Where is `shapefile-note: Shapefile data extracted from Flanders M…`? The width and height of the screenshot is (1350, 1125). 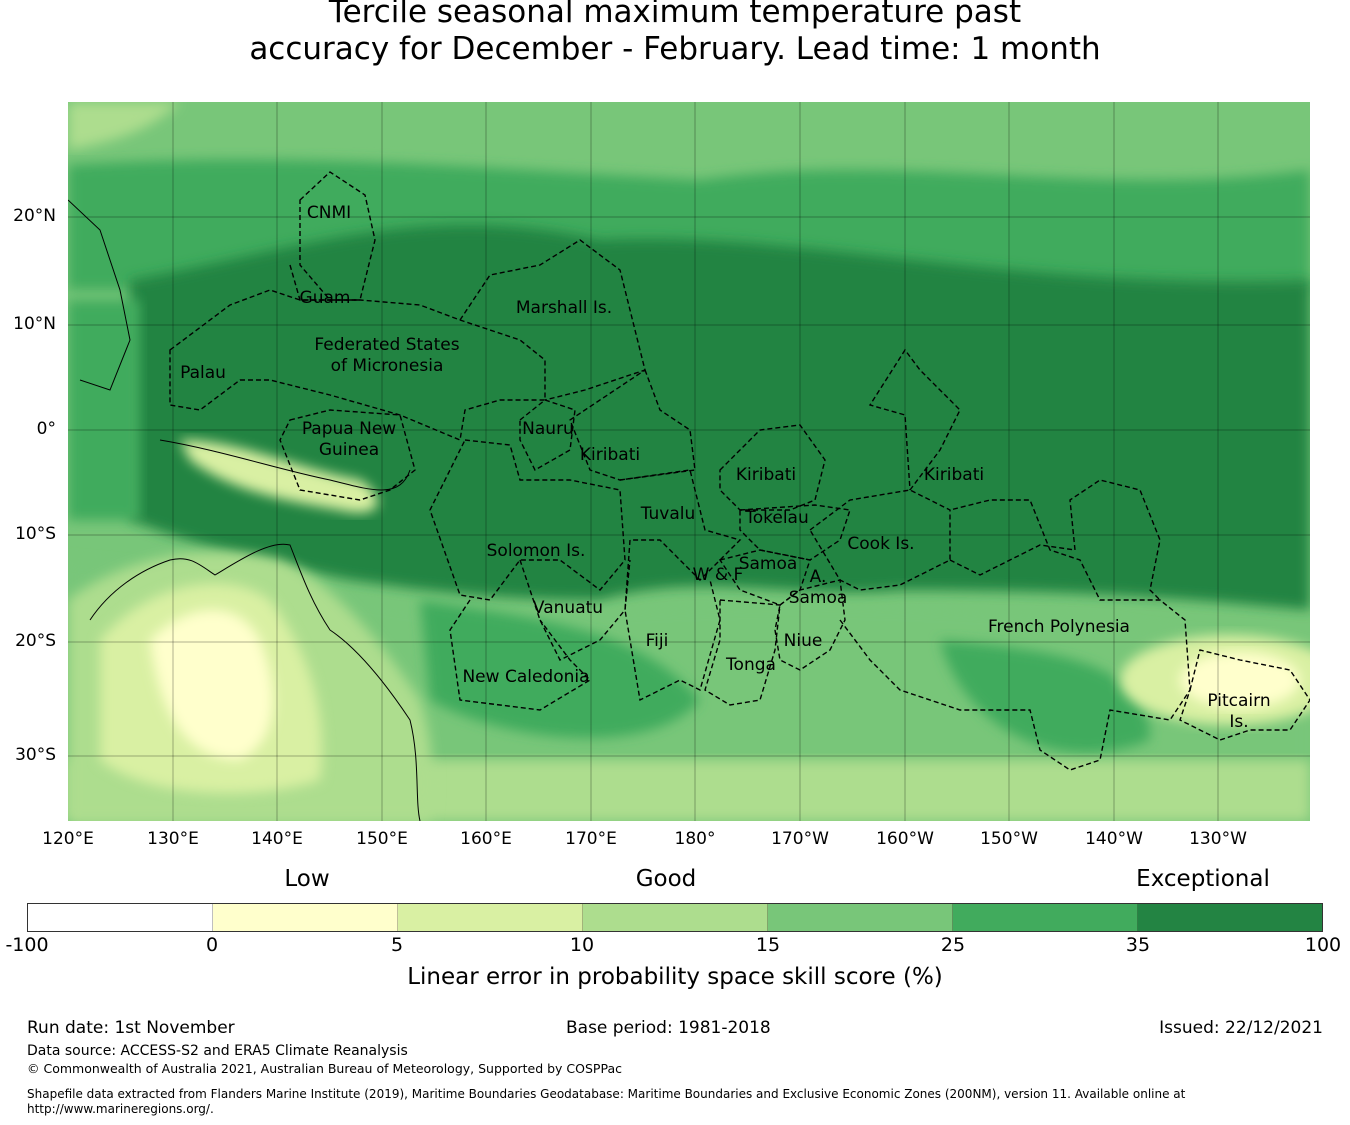
shapefile-note: Shapefile data extracted from Flanders M… is located at coordinates (606, 1101).